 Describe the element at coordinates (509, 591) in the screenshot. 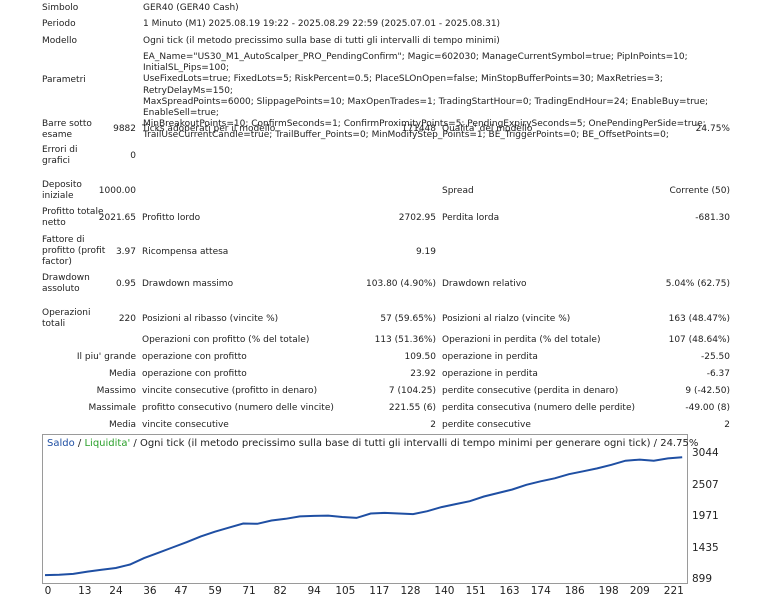

I see `x-tick-label: 163` at that location.